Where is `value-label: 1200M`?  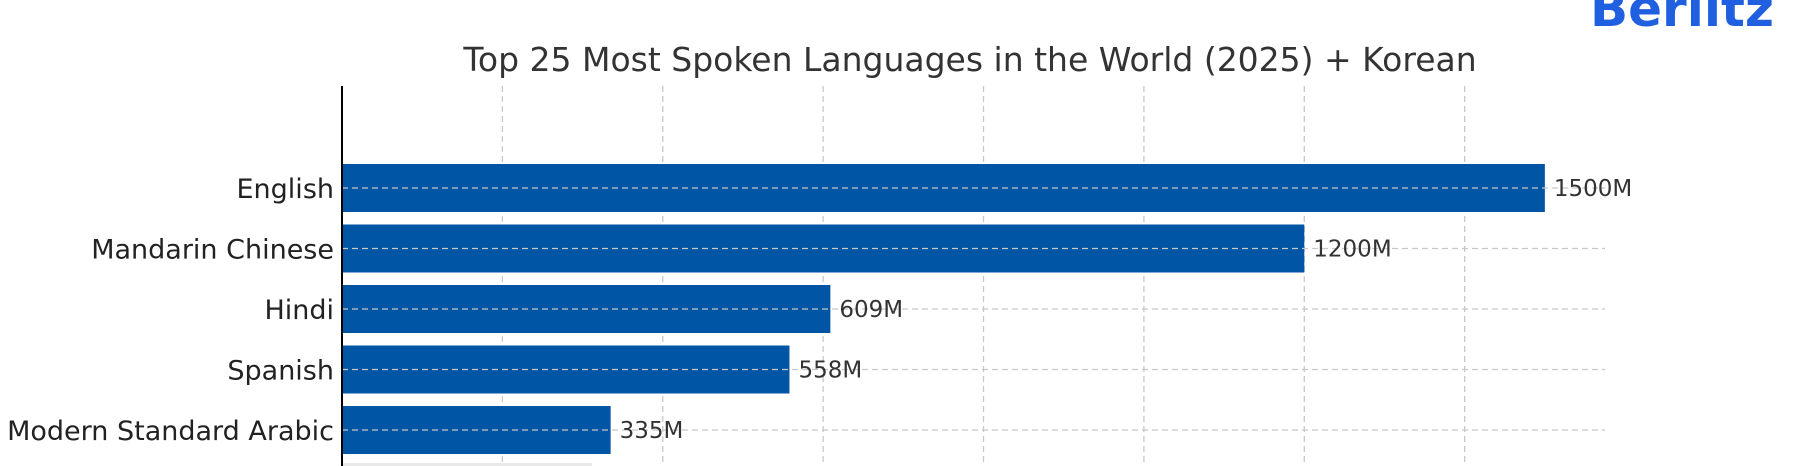
value-label: 1200M is located at coordinates (1352, 250).